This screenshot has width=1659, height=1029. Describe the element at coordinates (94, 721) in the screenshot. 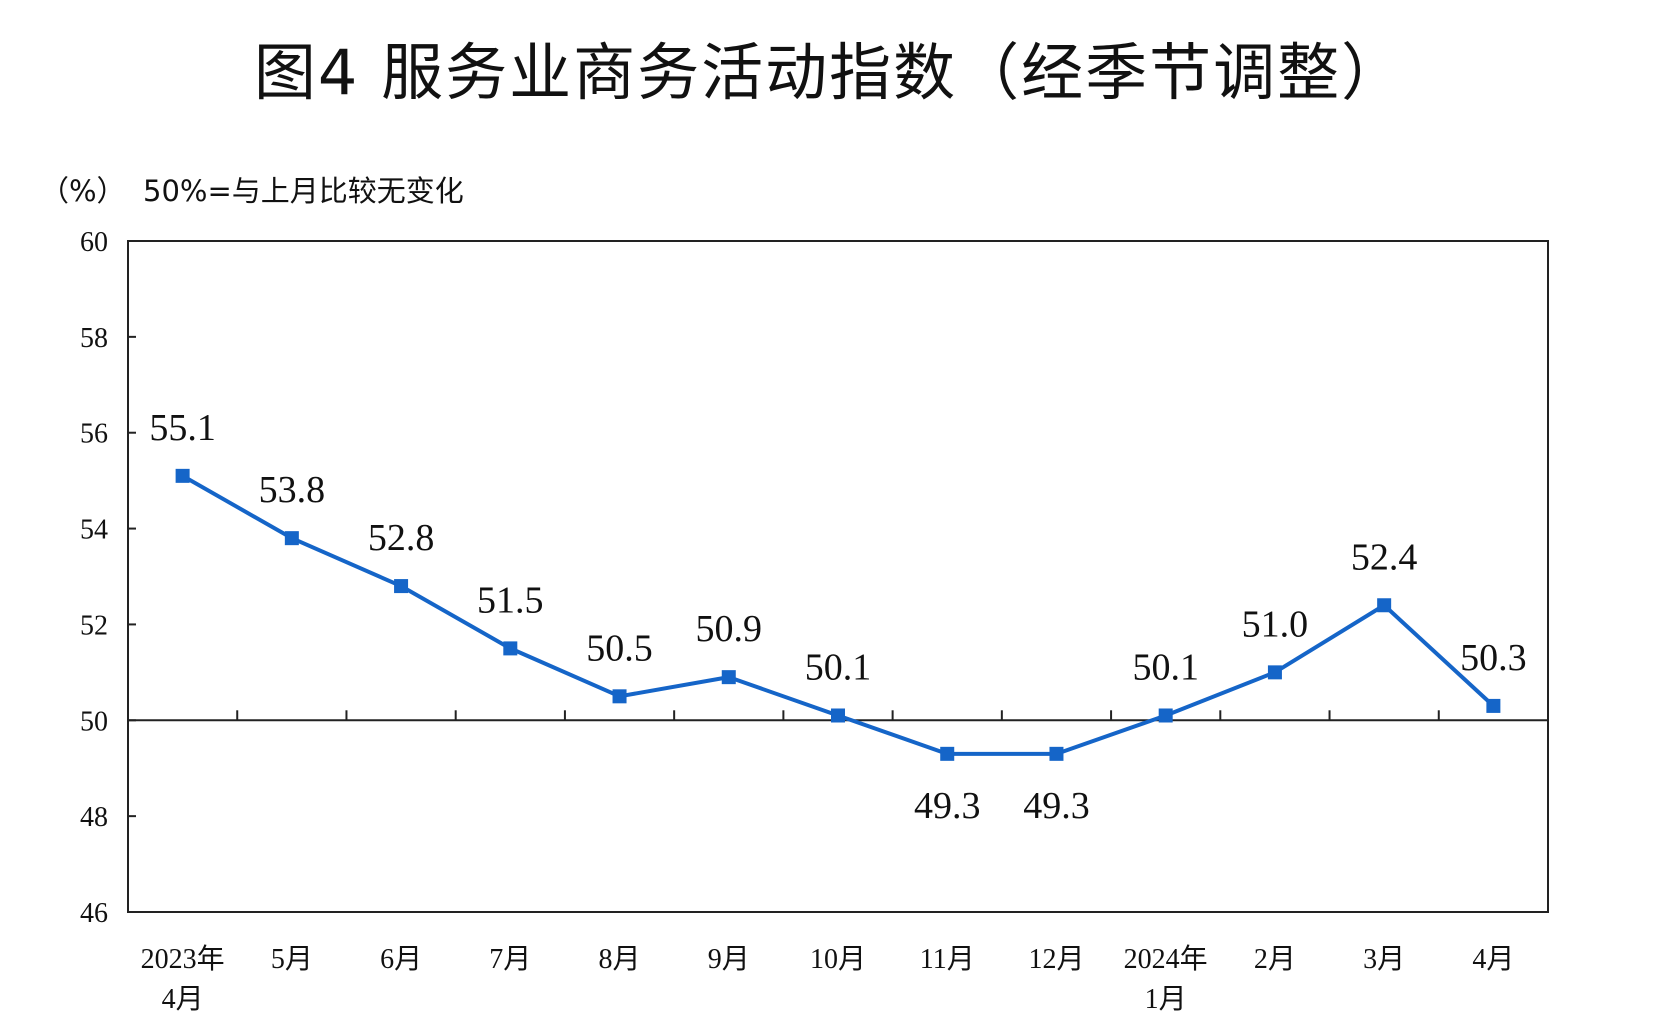

I see `y-tick-label: 50` at that location.